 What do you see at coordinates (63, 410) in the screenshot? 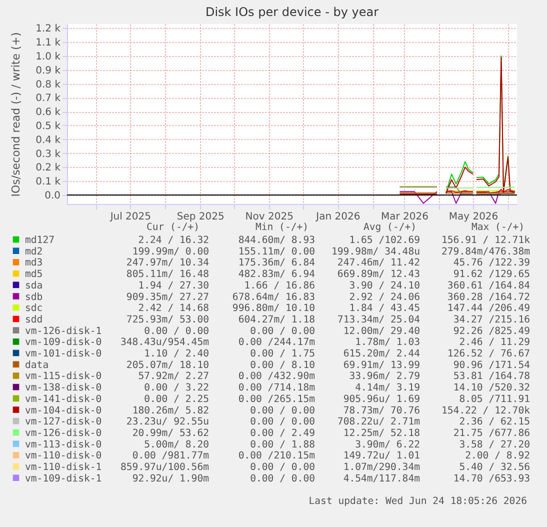
I see `legend-label: vm-104-disk-0` at bounding box center [63, 410].